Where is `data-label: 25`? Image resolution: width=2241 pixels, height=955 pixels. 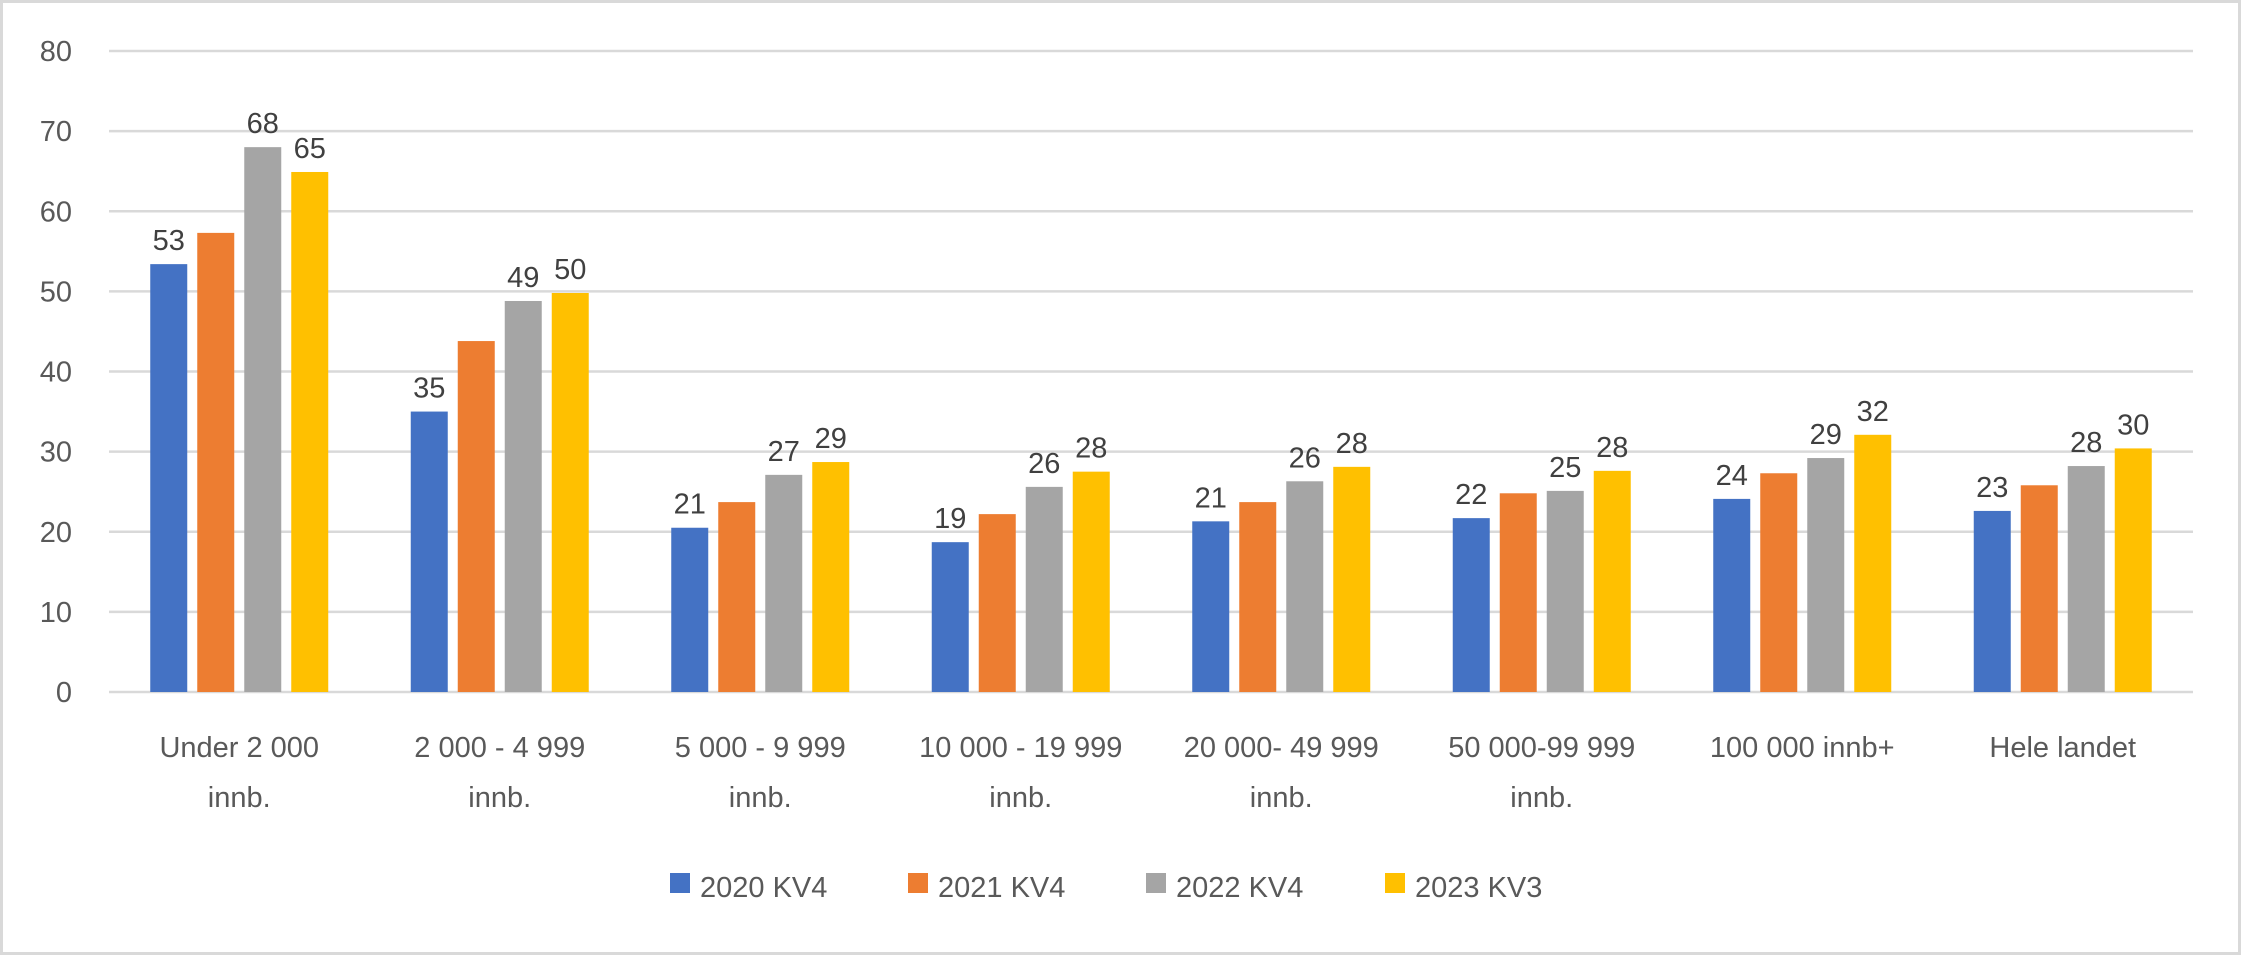 data-label: 25 is located at coordinates (1565, 468).